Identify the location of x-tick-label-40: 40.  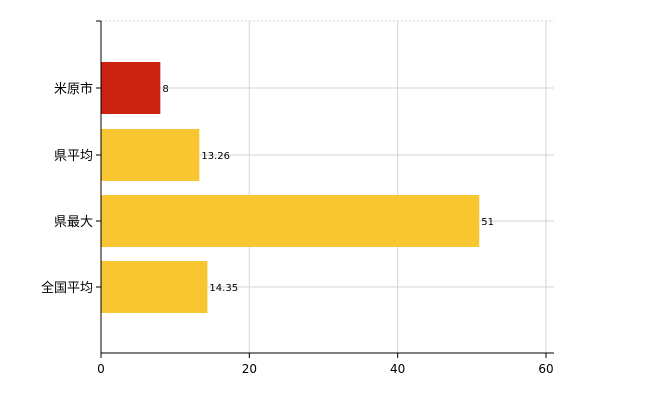
(397, 369).